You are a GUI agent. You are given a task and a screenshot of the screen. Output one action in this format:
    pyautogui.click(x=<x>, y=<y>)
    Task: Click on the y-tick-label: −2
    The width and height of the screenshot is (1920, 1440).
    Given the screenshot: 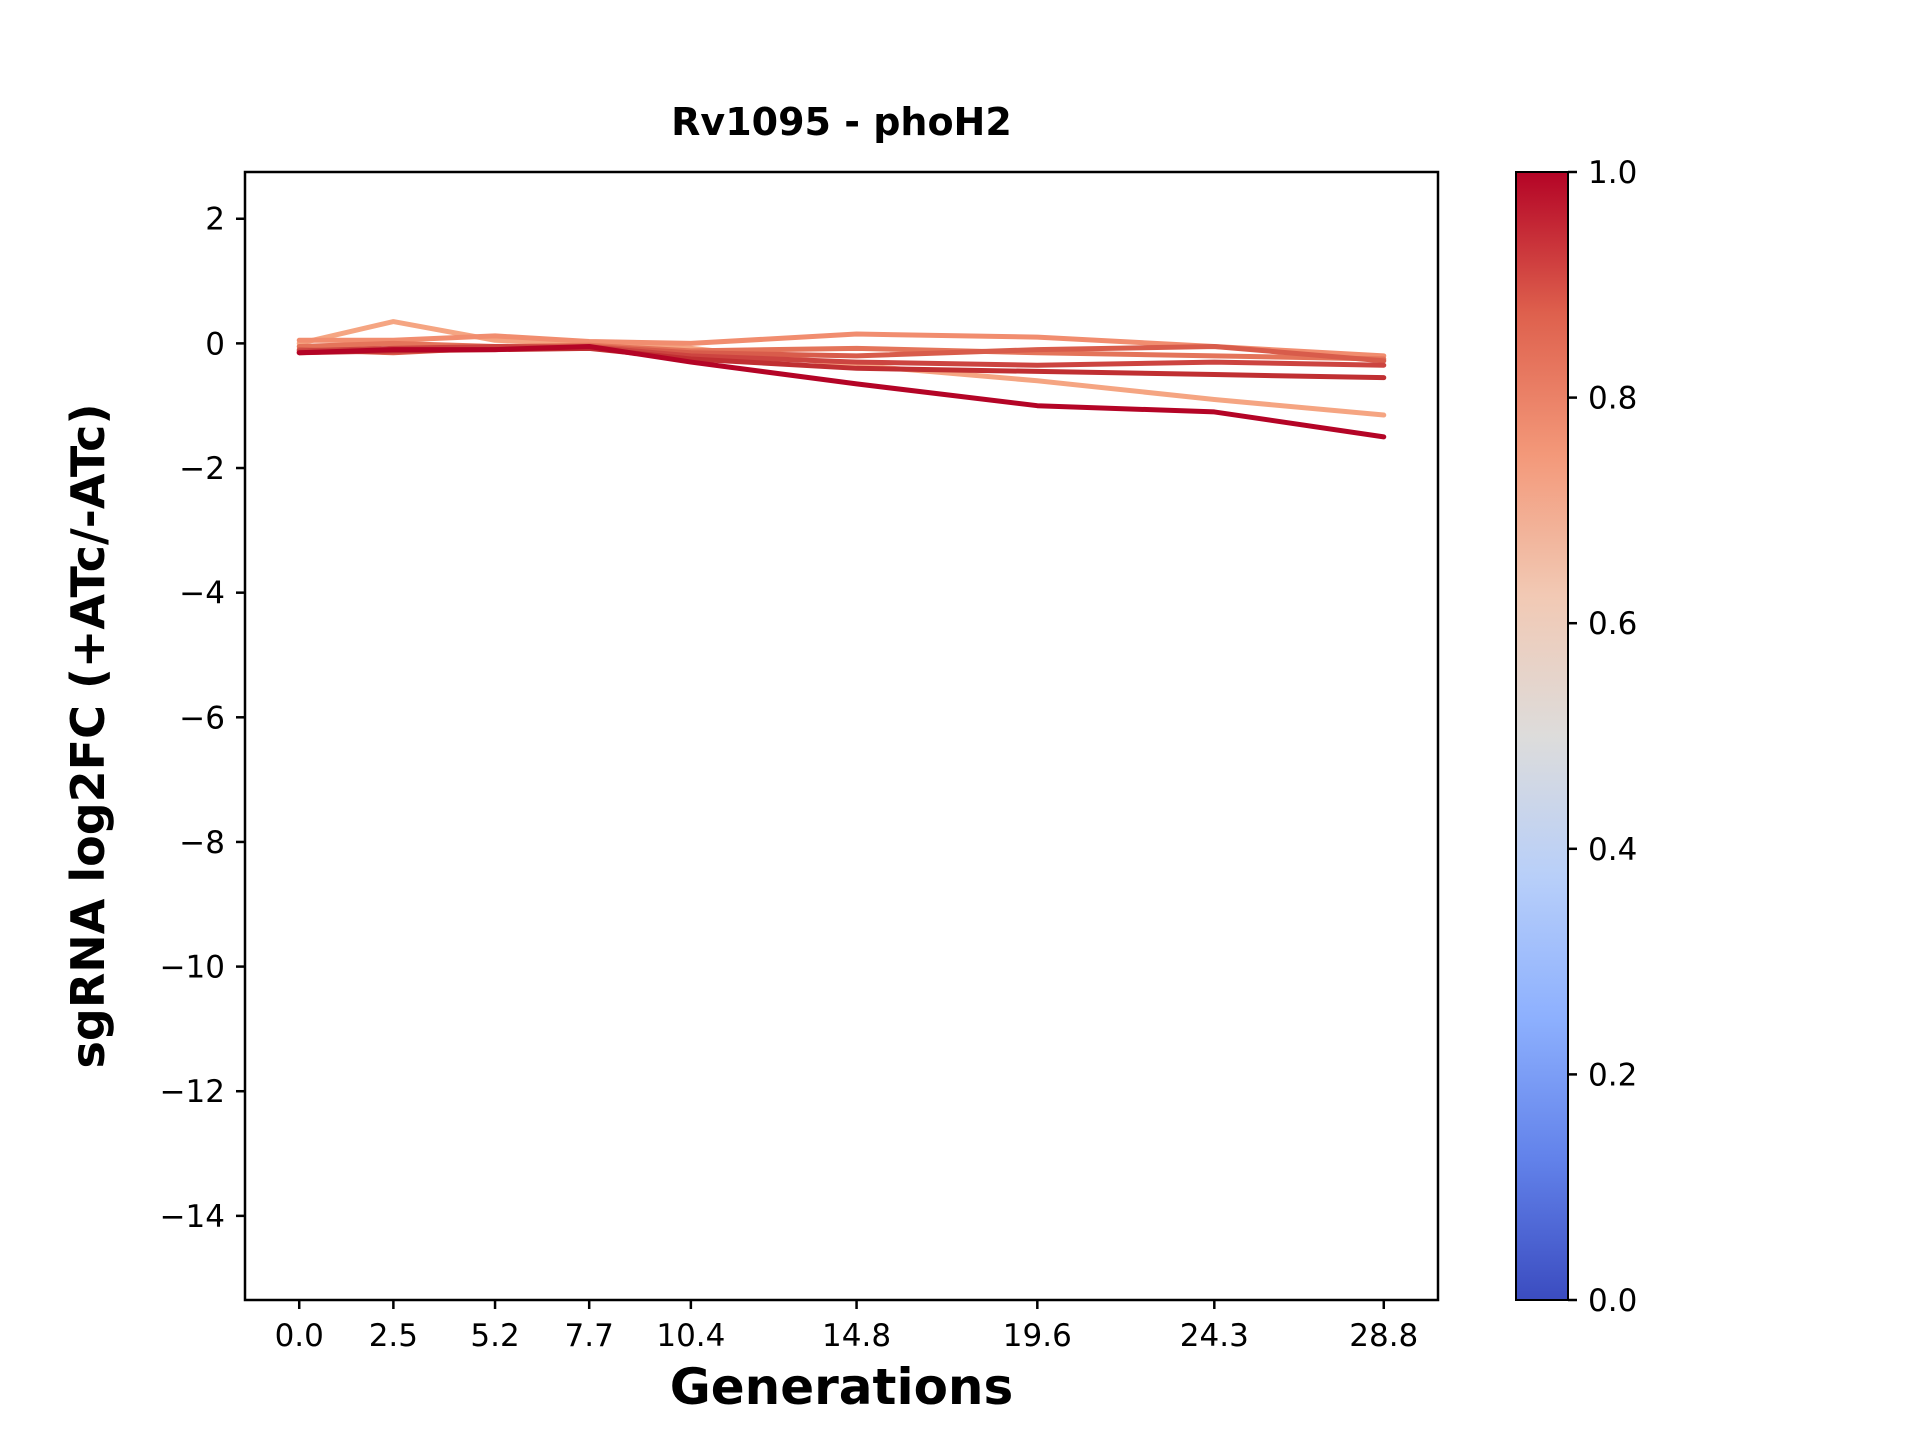 What is the action you would take?
    pyautogui.click(x=202, y=469)
    